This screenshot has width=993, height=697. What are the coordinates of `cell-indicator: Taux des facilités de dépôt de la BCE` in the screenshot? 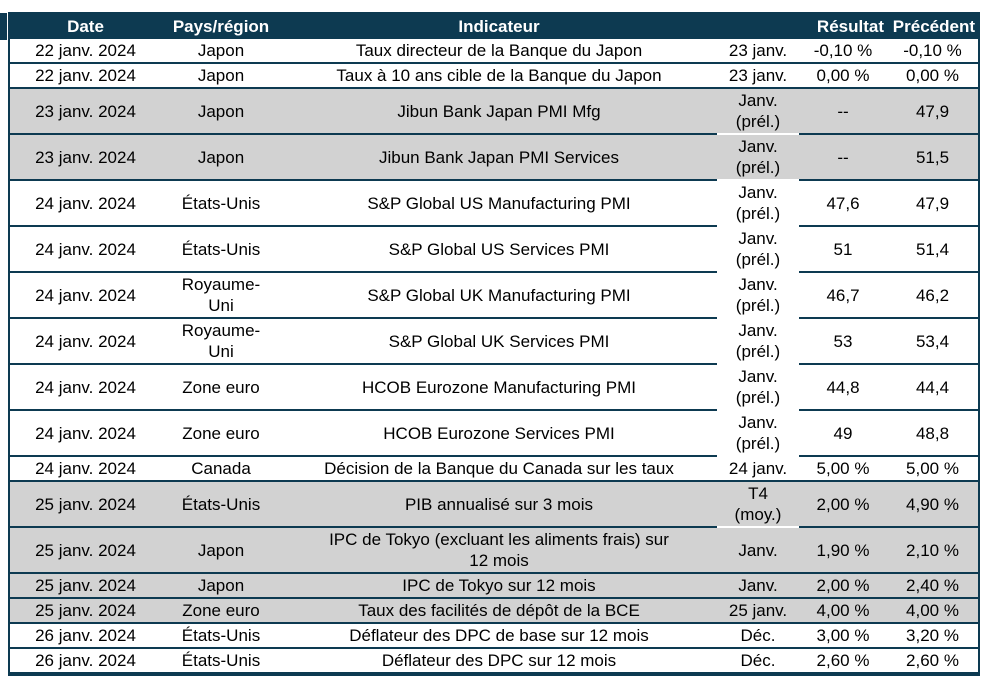 It's located at (499, 611).